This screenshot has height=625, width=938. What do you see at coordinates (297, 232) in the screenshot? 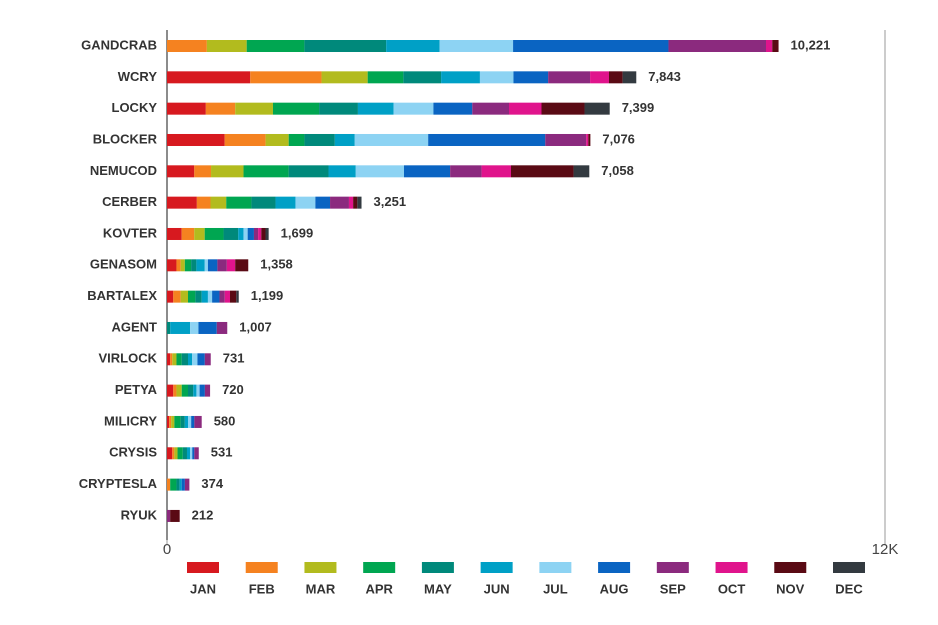
I see `total-label: 1,699` at bounding box center [297, 232].